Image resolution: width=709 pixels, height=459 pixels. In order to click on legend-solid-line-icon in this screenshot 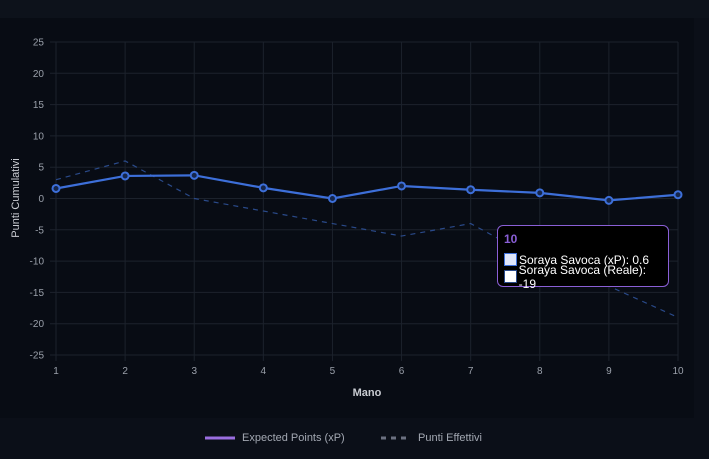, I will do `click(220, 438)`.